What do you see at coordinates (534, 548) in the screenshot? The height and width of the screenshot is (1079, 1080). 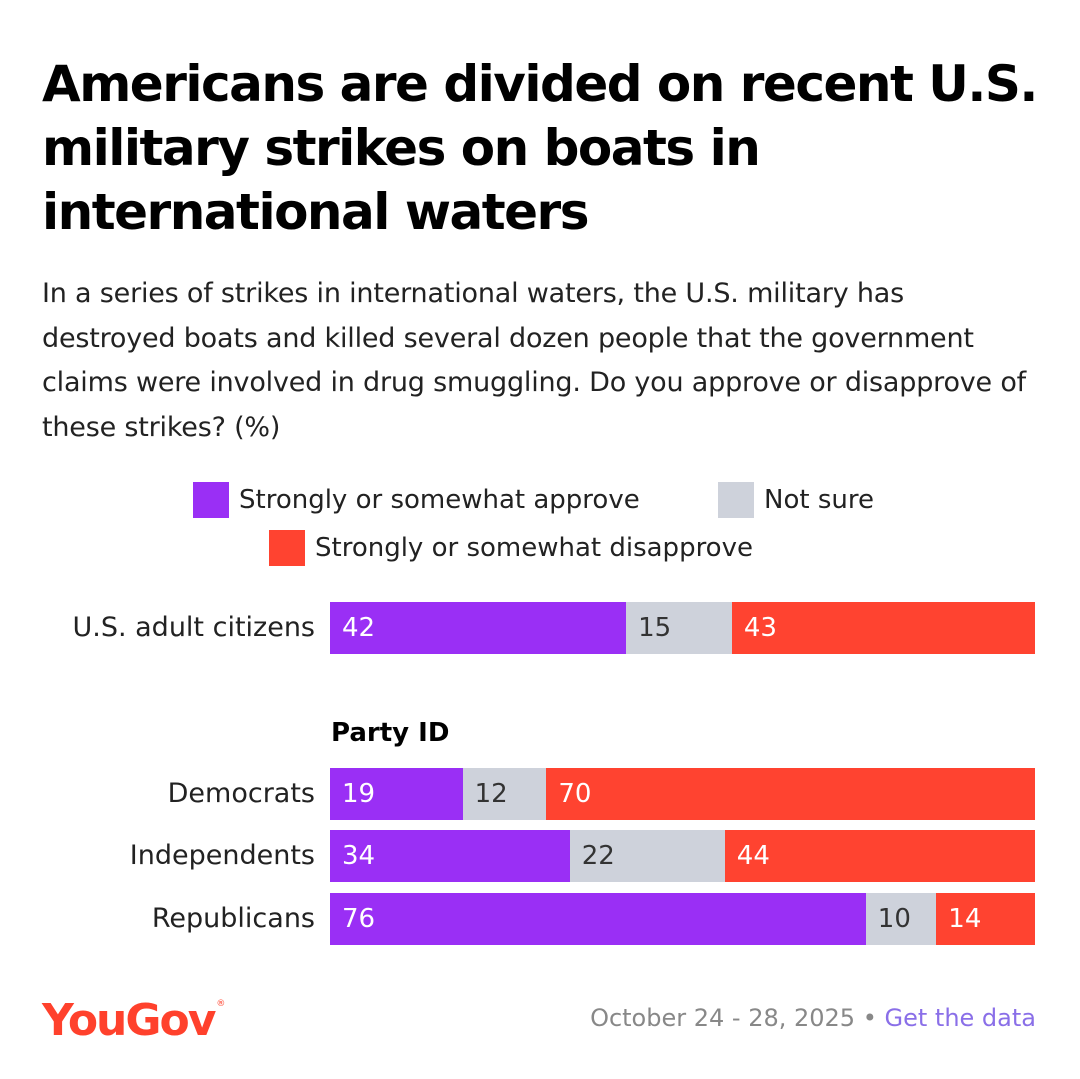 I see `legend-label-disapprove: Strongly or somewhat disapprove` at bounding box center [534, 548].